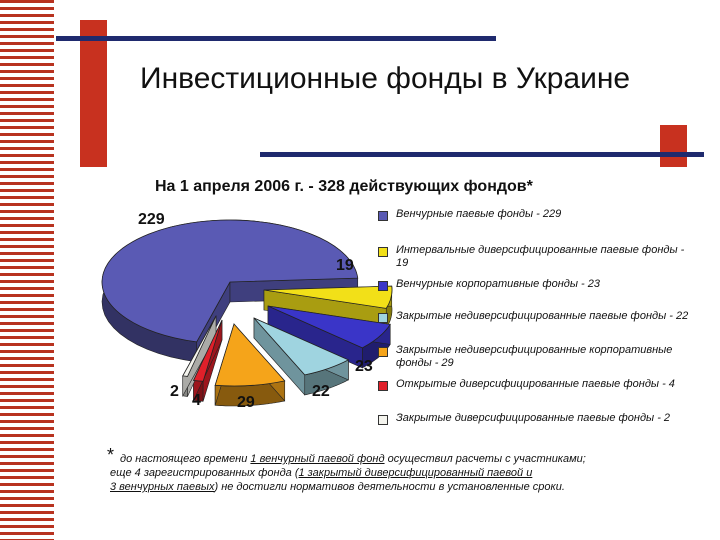 The image size is (720, 540). I want to click on decorative-red-block-small, so click(673, 146).